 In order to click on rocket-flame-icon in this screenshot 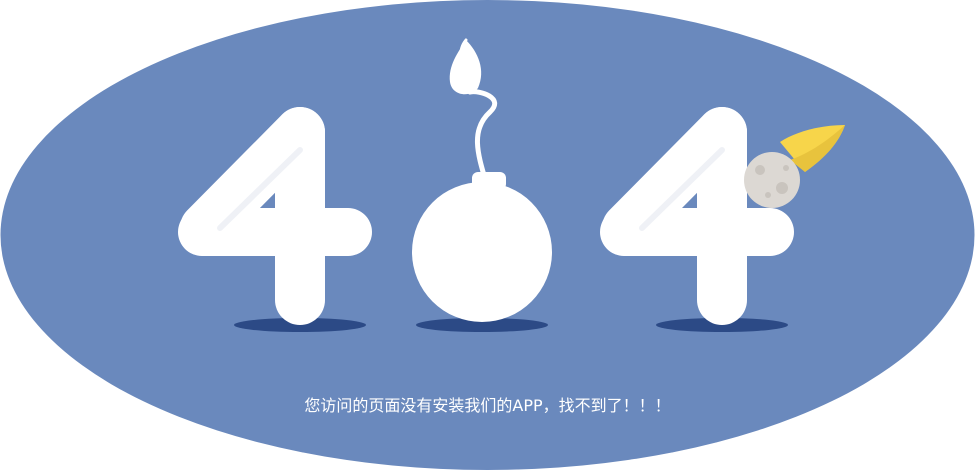, I will do `click(812, 148)`.